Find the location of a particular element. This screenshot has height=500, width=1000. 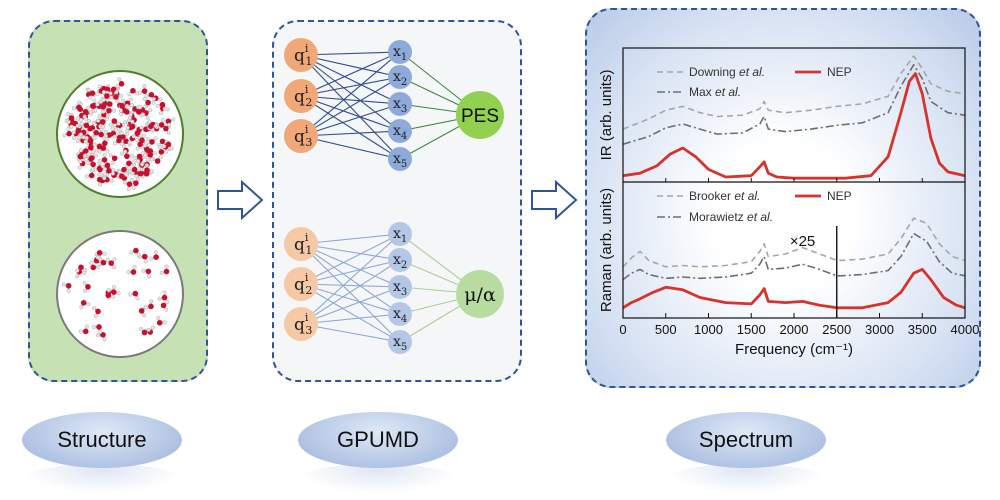

structure-label: Structure is located at coordinates (102, 439).